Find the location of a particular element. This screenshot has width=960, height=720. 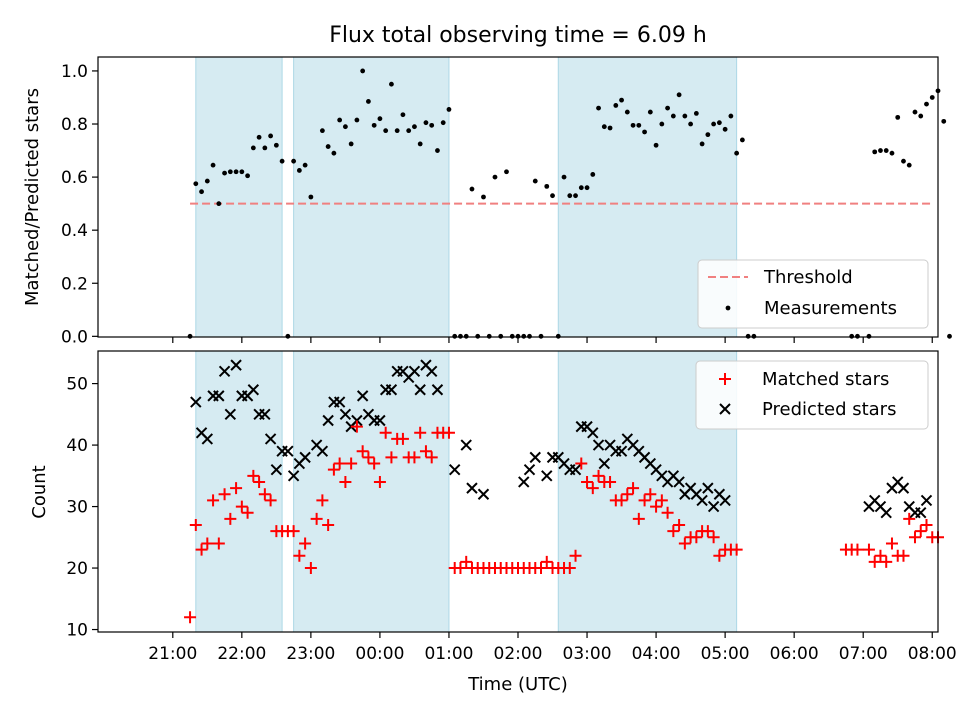

x-tick-label: 03:00 is located at coordinates (587, 654).